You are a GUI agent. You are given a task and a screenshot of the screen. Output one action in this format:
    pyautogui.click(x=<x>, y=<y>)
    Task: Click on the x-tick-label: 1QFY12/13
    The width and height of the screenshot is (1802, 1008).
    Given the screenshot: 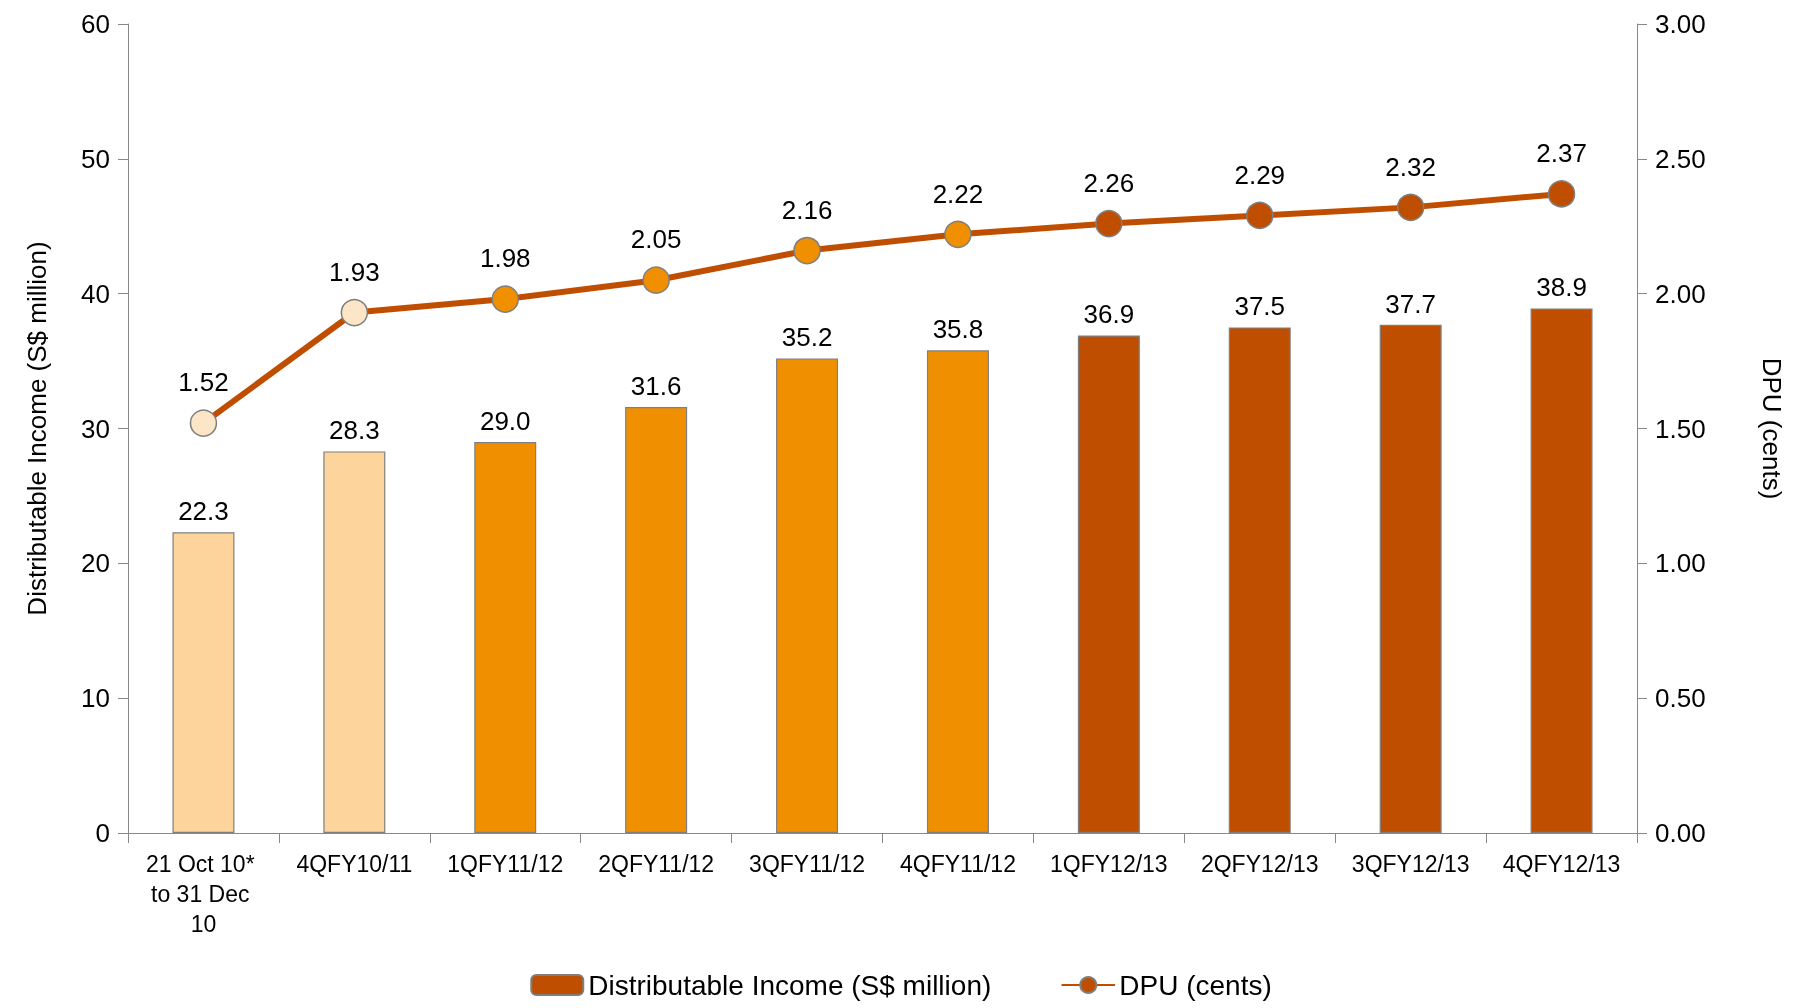 What is the action you would take?
    pyautogui.click(x=1109, y=864)
    